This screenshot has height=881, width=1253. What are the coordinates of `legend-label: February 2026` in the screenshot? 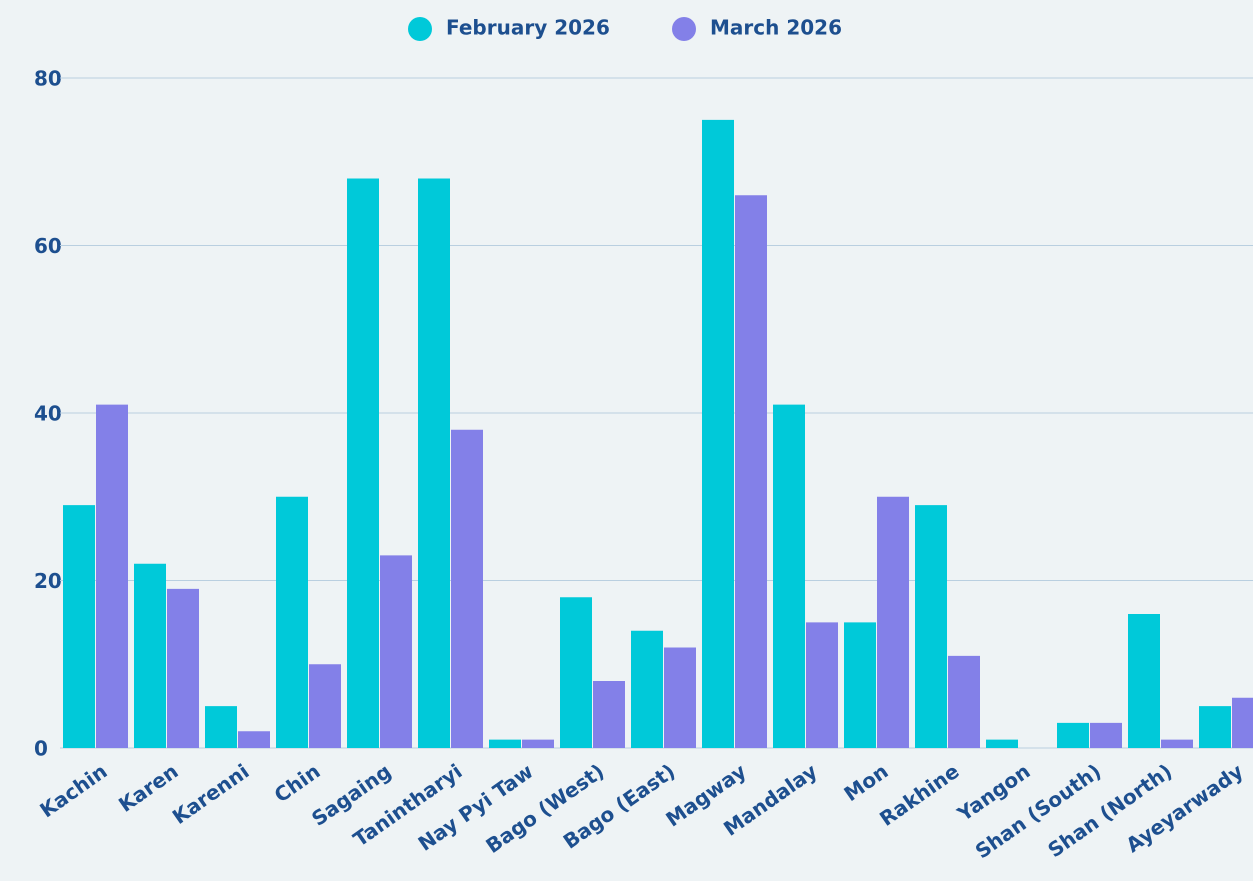 It's located at (528, 28).